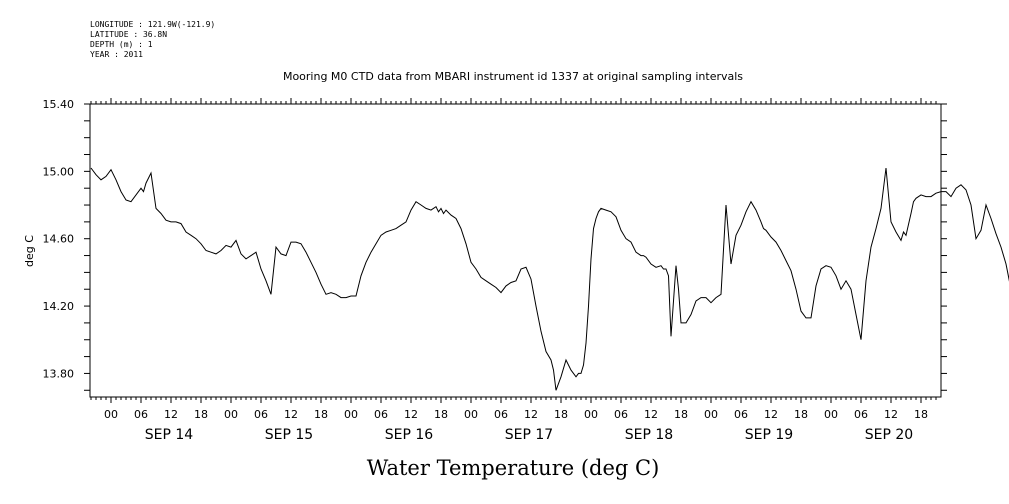 Image resolution: width=1009 pixels, height=504 pixels. I want to click on y-tick-label: 14.20, so click(59, 306).